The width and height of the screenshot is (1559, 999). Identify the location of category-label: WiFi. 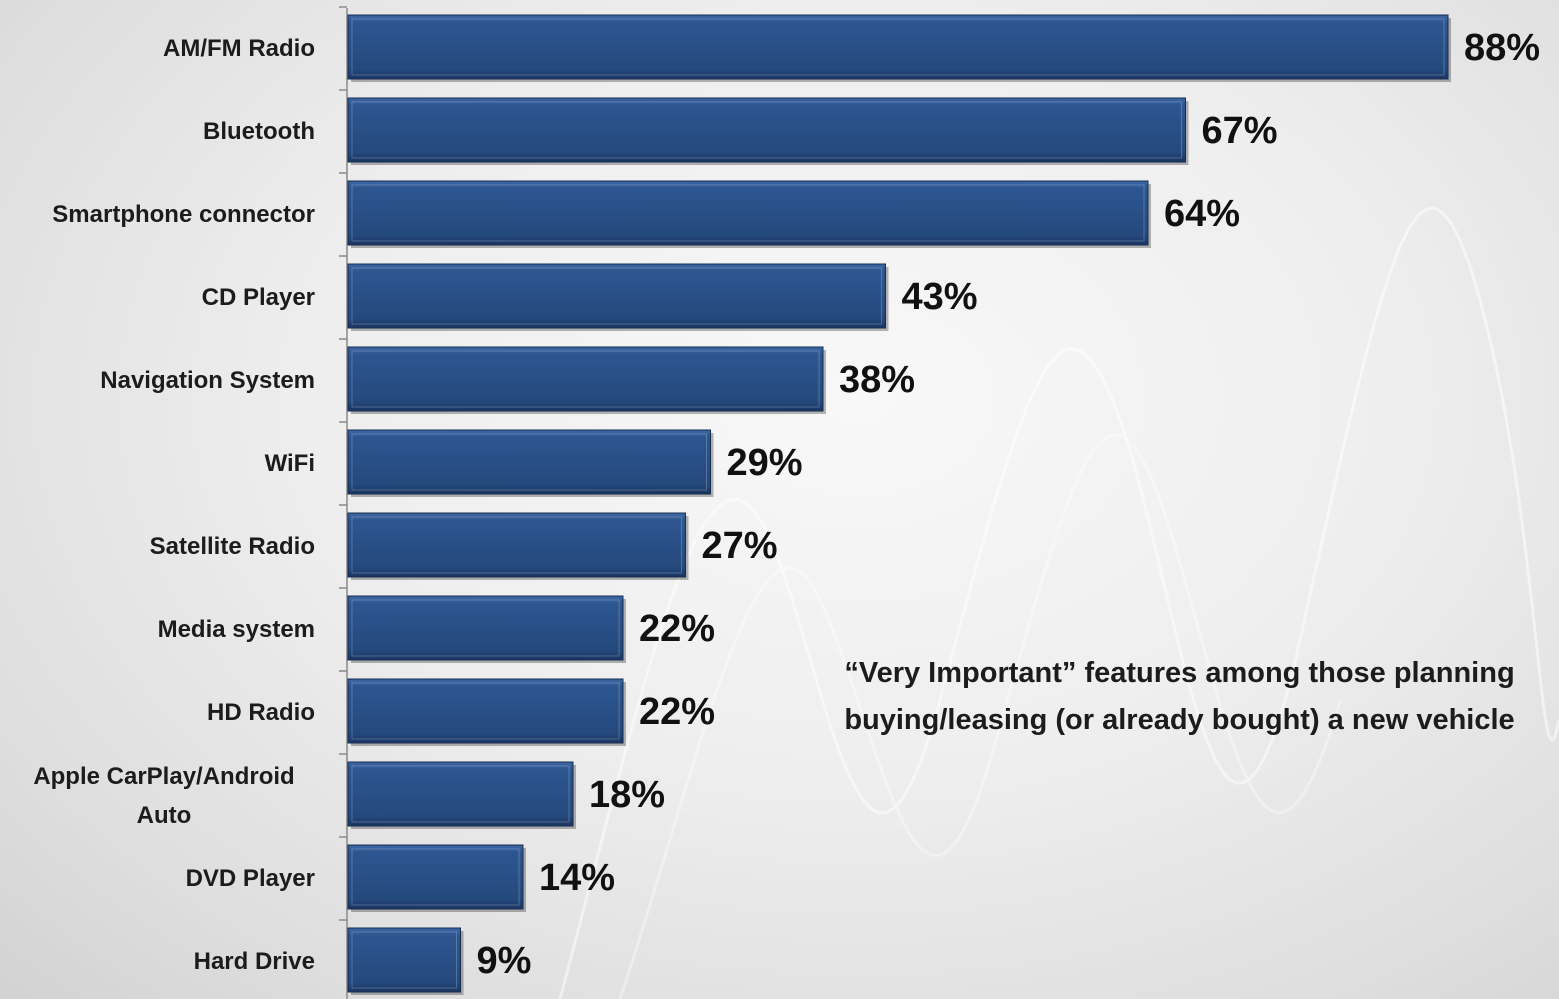
(290, 463).